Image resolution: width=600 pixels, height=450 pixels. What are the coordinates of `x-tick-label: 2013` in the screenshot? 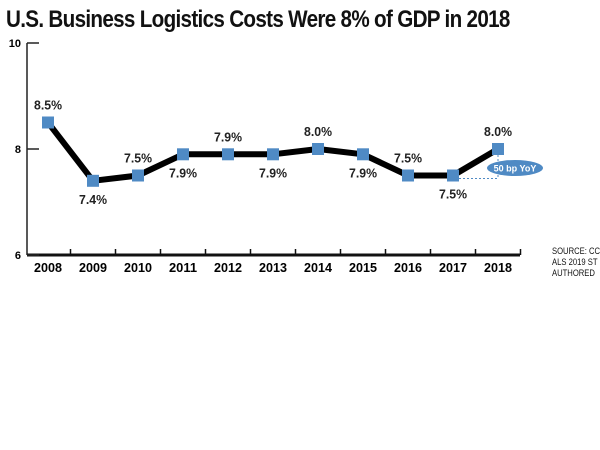 It's located at (273, 268).